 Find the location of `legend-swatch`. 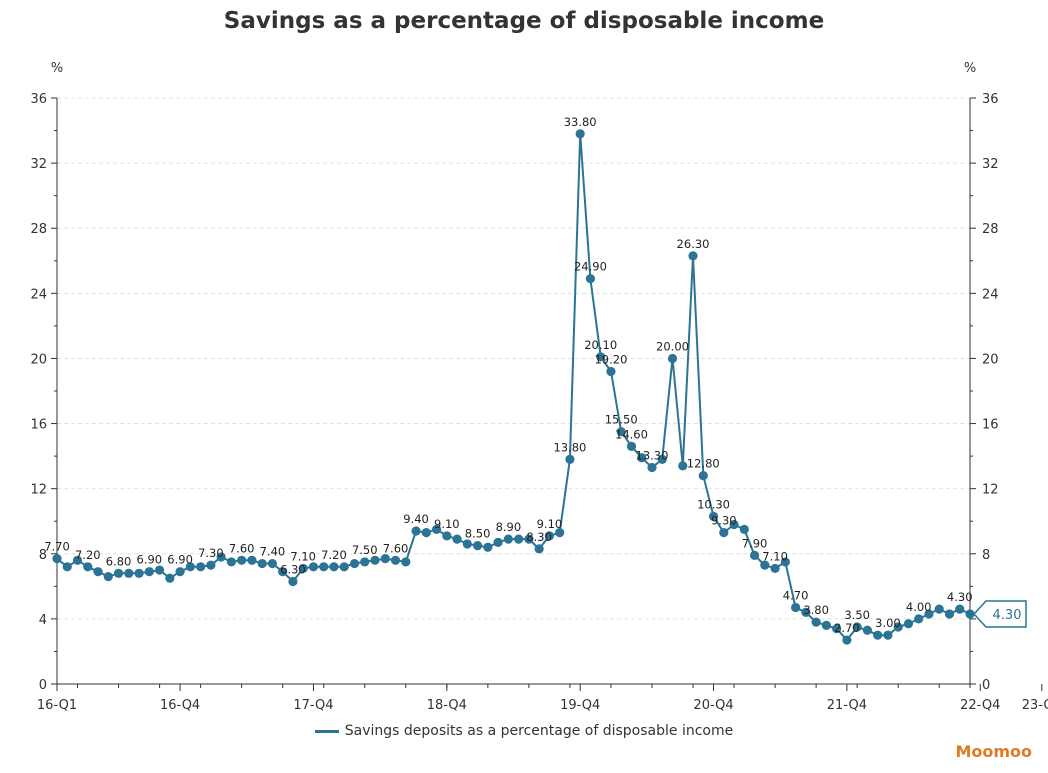

legend-swatch is located at coordinates (326, 731).